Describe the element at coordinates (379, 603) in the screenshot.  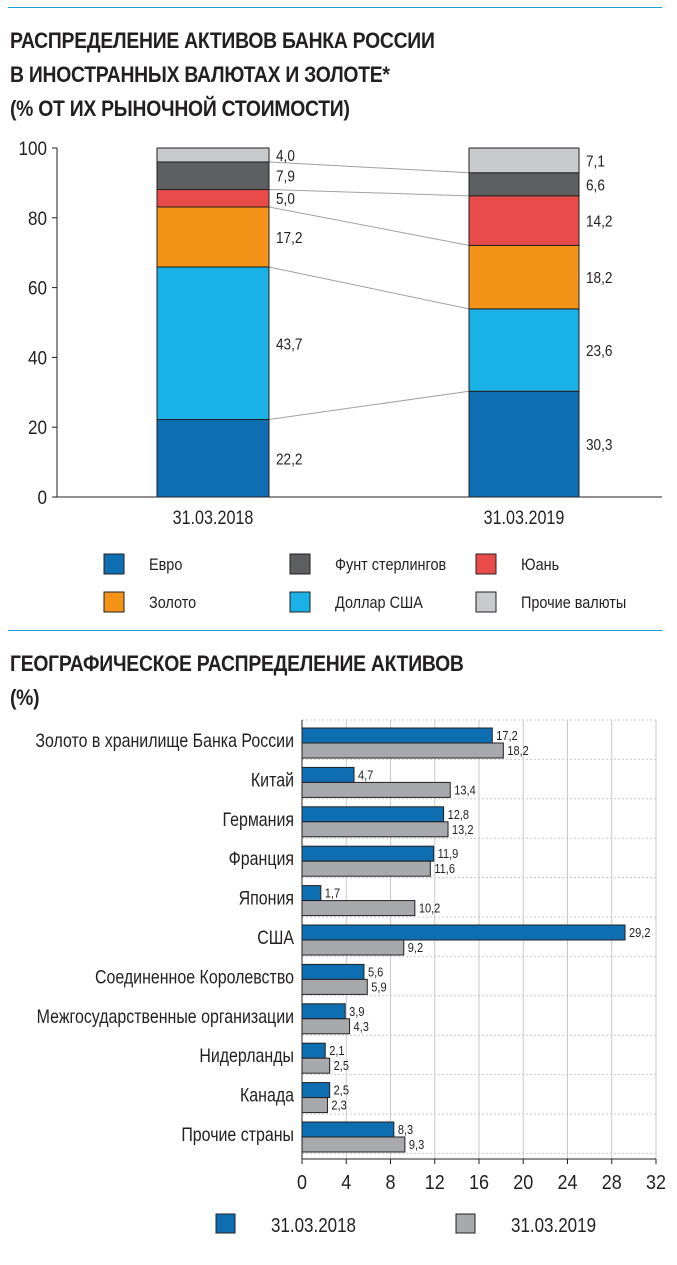
I see `legend-label: Доллар США` at that location.